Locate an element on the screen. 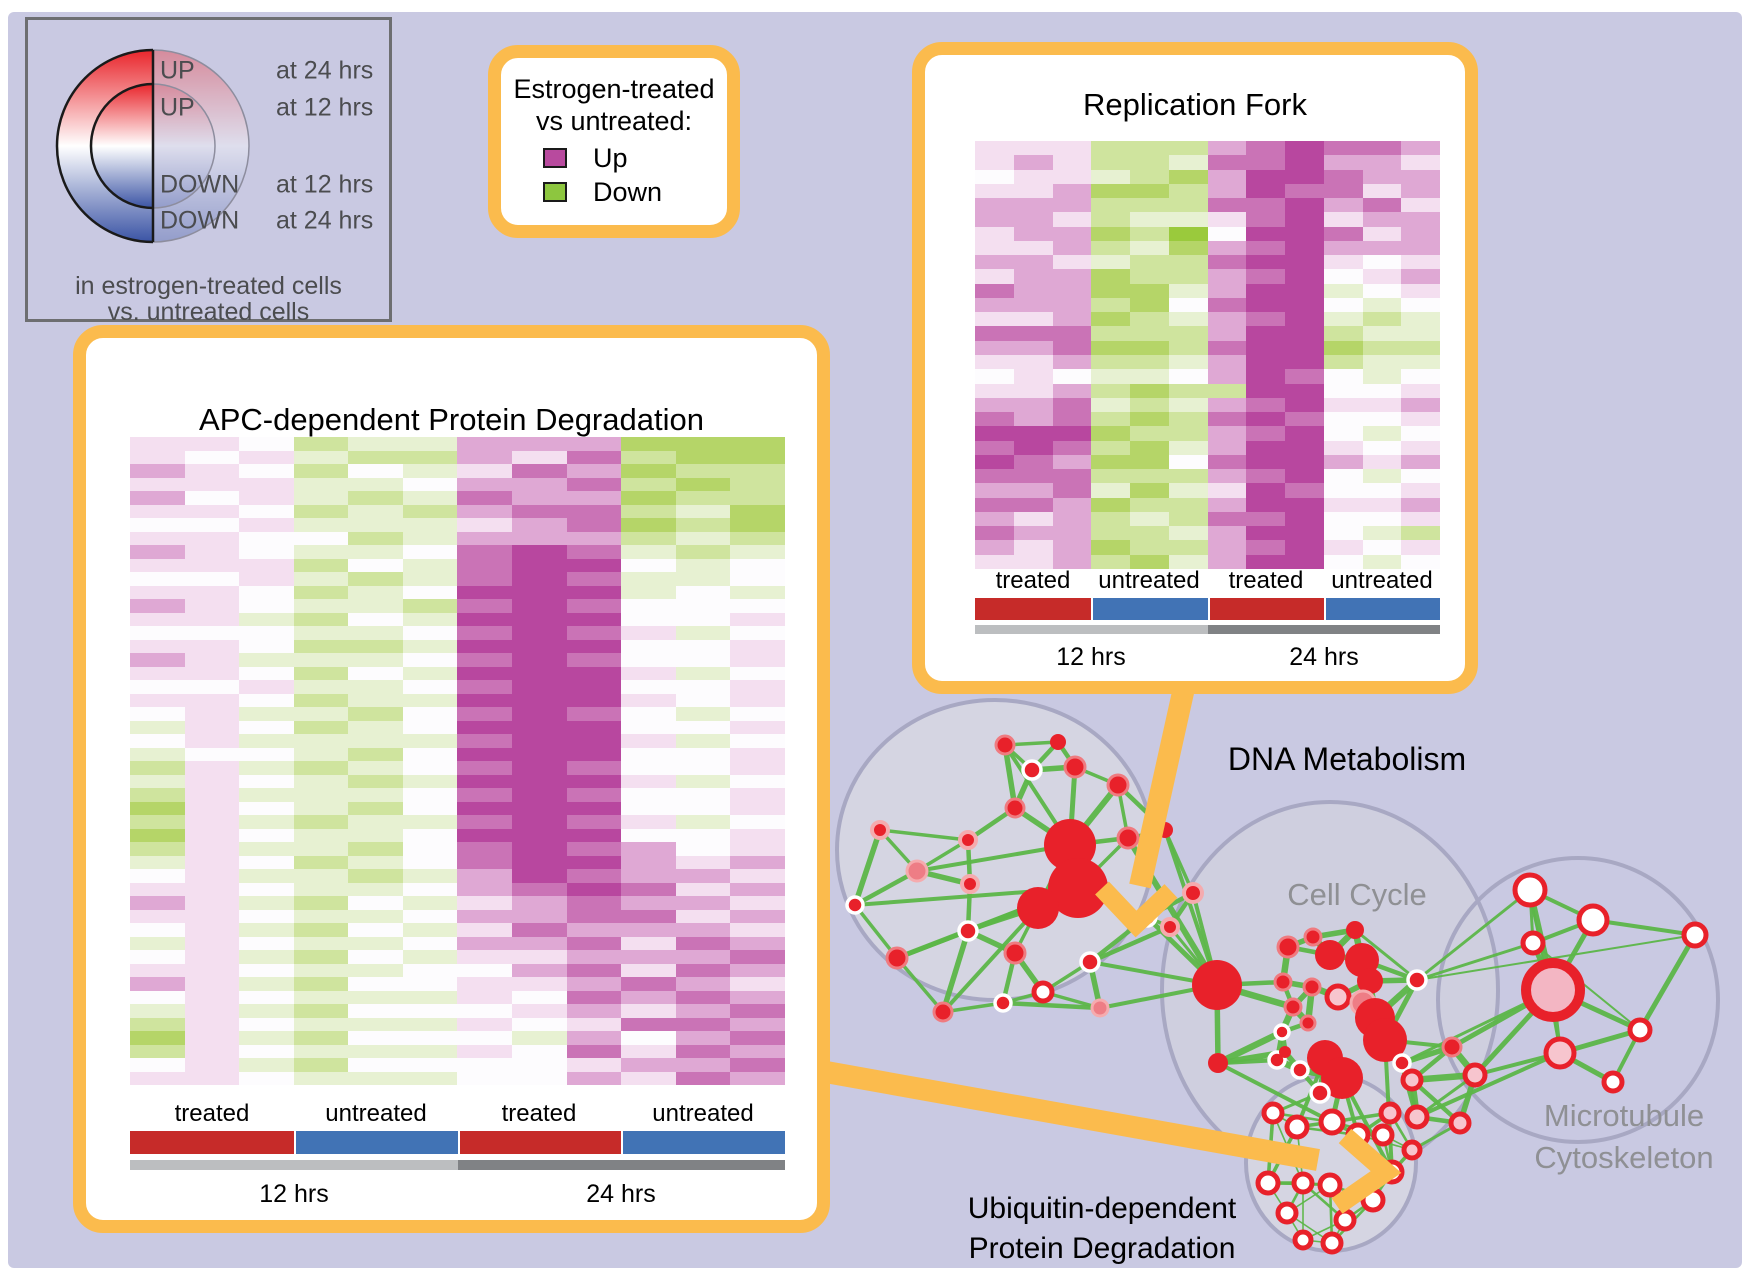 This screenshot has height=1279, width=1750. ring-legend-dir-2: UP is located at coordinates (177, 107).